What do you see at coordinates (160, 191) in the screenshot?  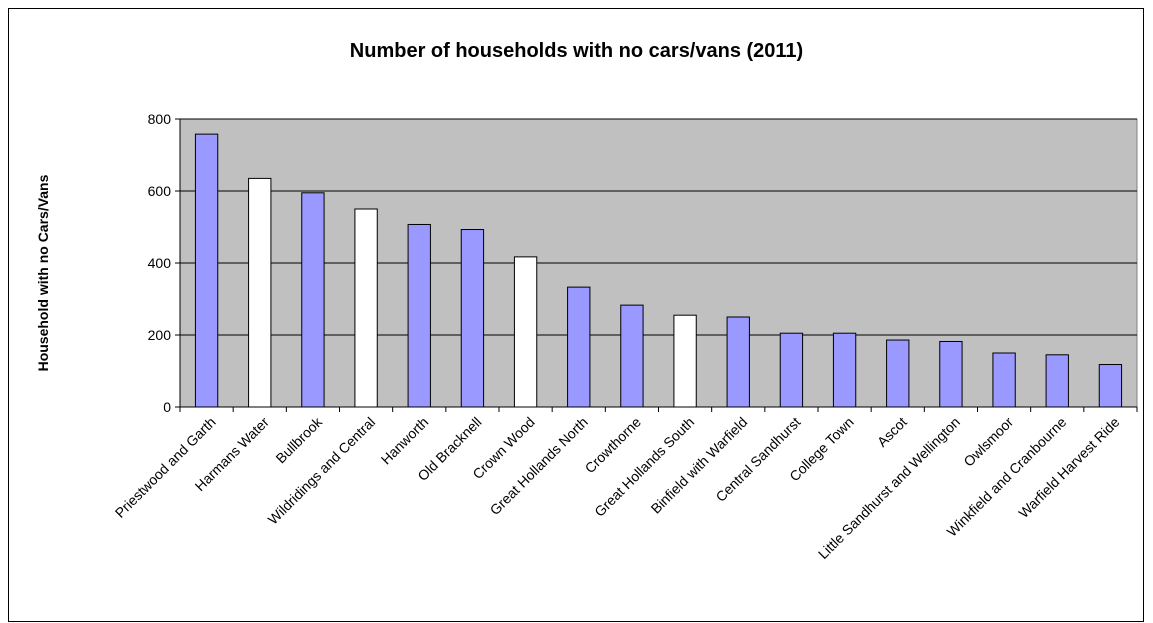 I see `y-tick-label: 600` at bounding box center [160, 191].